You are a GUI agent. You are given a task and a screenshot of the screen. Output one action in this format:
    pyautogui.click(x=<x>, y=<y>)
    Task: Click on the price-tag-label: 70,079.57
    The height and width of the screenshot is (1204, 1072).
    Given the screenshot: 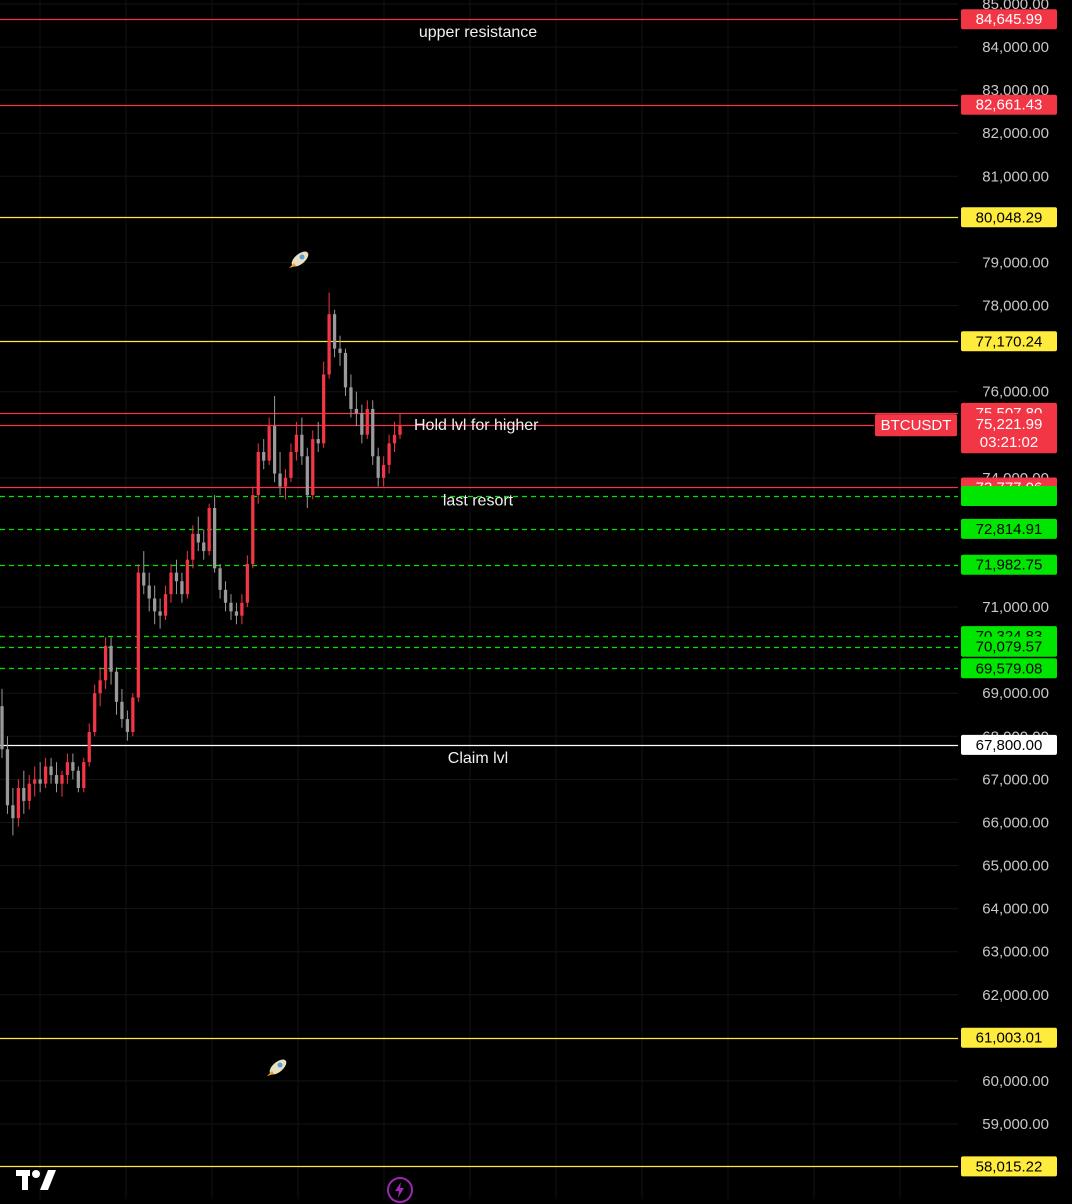 What is the action you would take?
    pyautogui.click(x=1009, y=647)
    